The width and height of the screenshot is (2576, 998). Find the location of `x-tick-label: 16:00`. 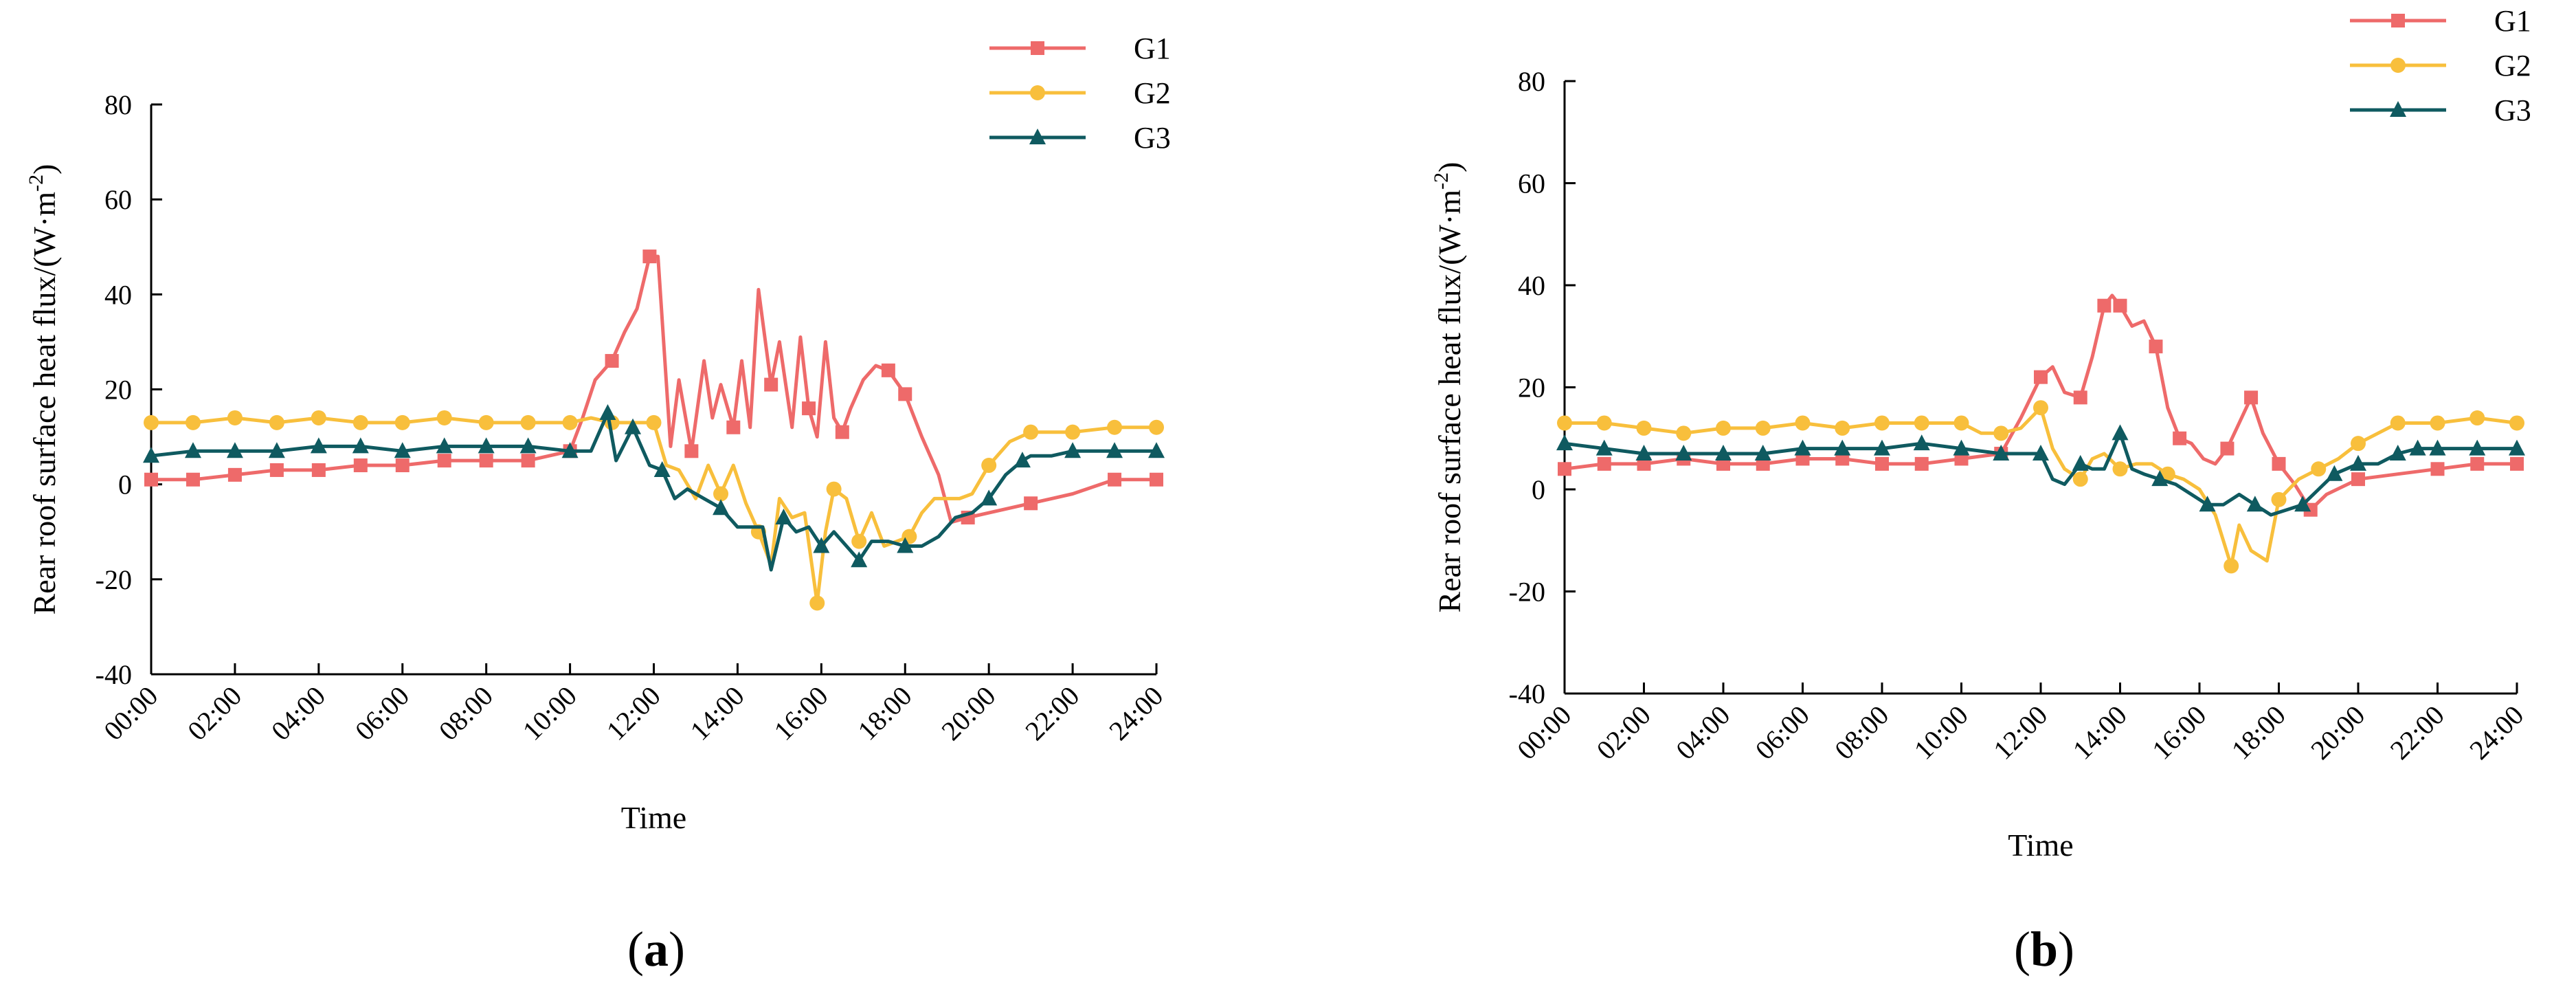

x-tick-label: 16:00 is located at coordinates (801, 713).